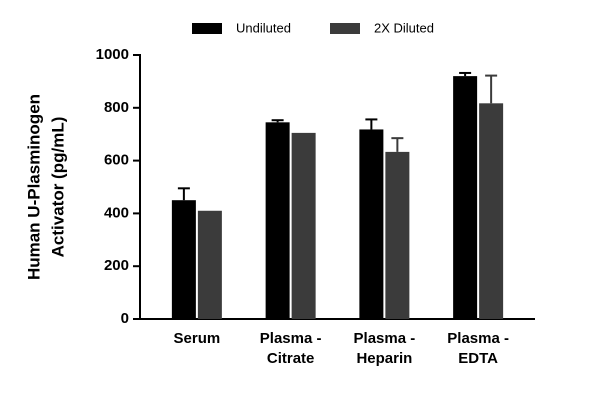  I want to click on y-tick-label: 200, so click(116, 265).